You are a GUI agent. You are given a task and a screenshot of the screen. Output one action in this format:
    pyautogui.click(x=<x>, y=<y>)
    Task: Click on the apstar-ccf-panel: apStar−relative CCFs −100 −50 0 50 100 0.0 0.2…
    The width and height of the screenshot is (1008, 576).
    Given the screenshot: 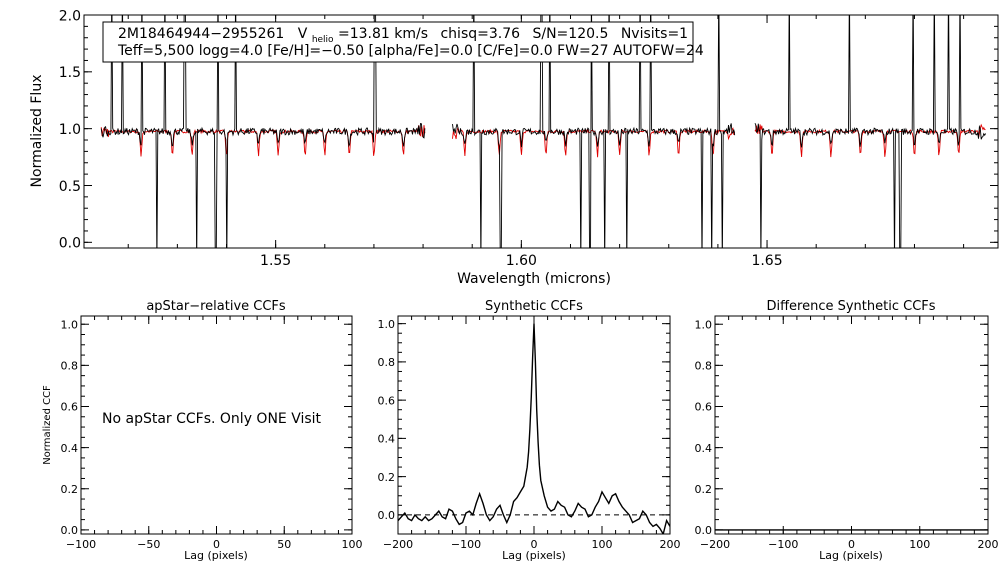 What is the action you would take?
    pyautogui.click(x=202, y=430)
    